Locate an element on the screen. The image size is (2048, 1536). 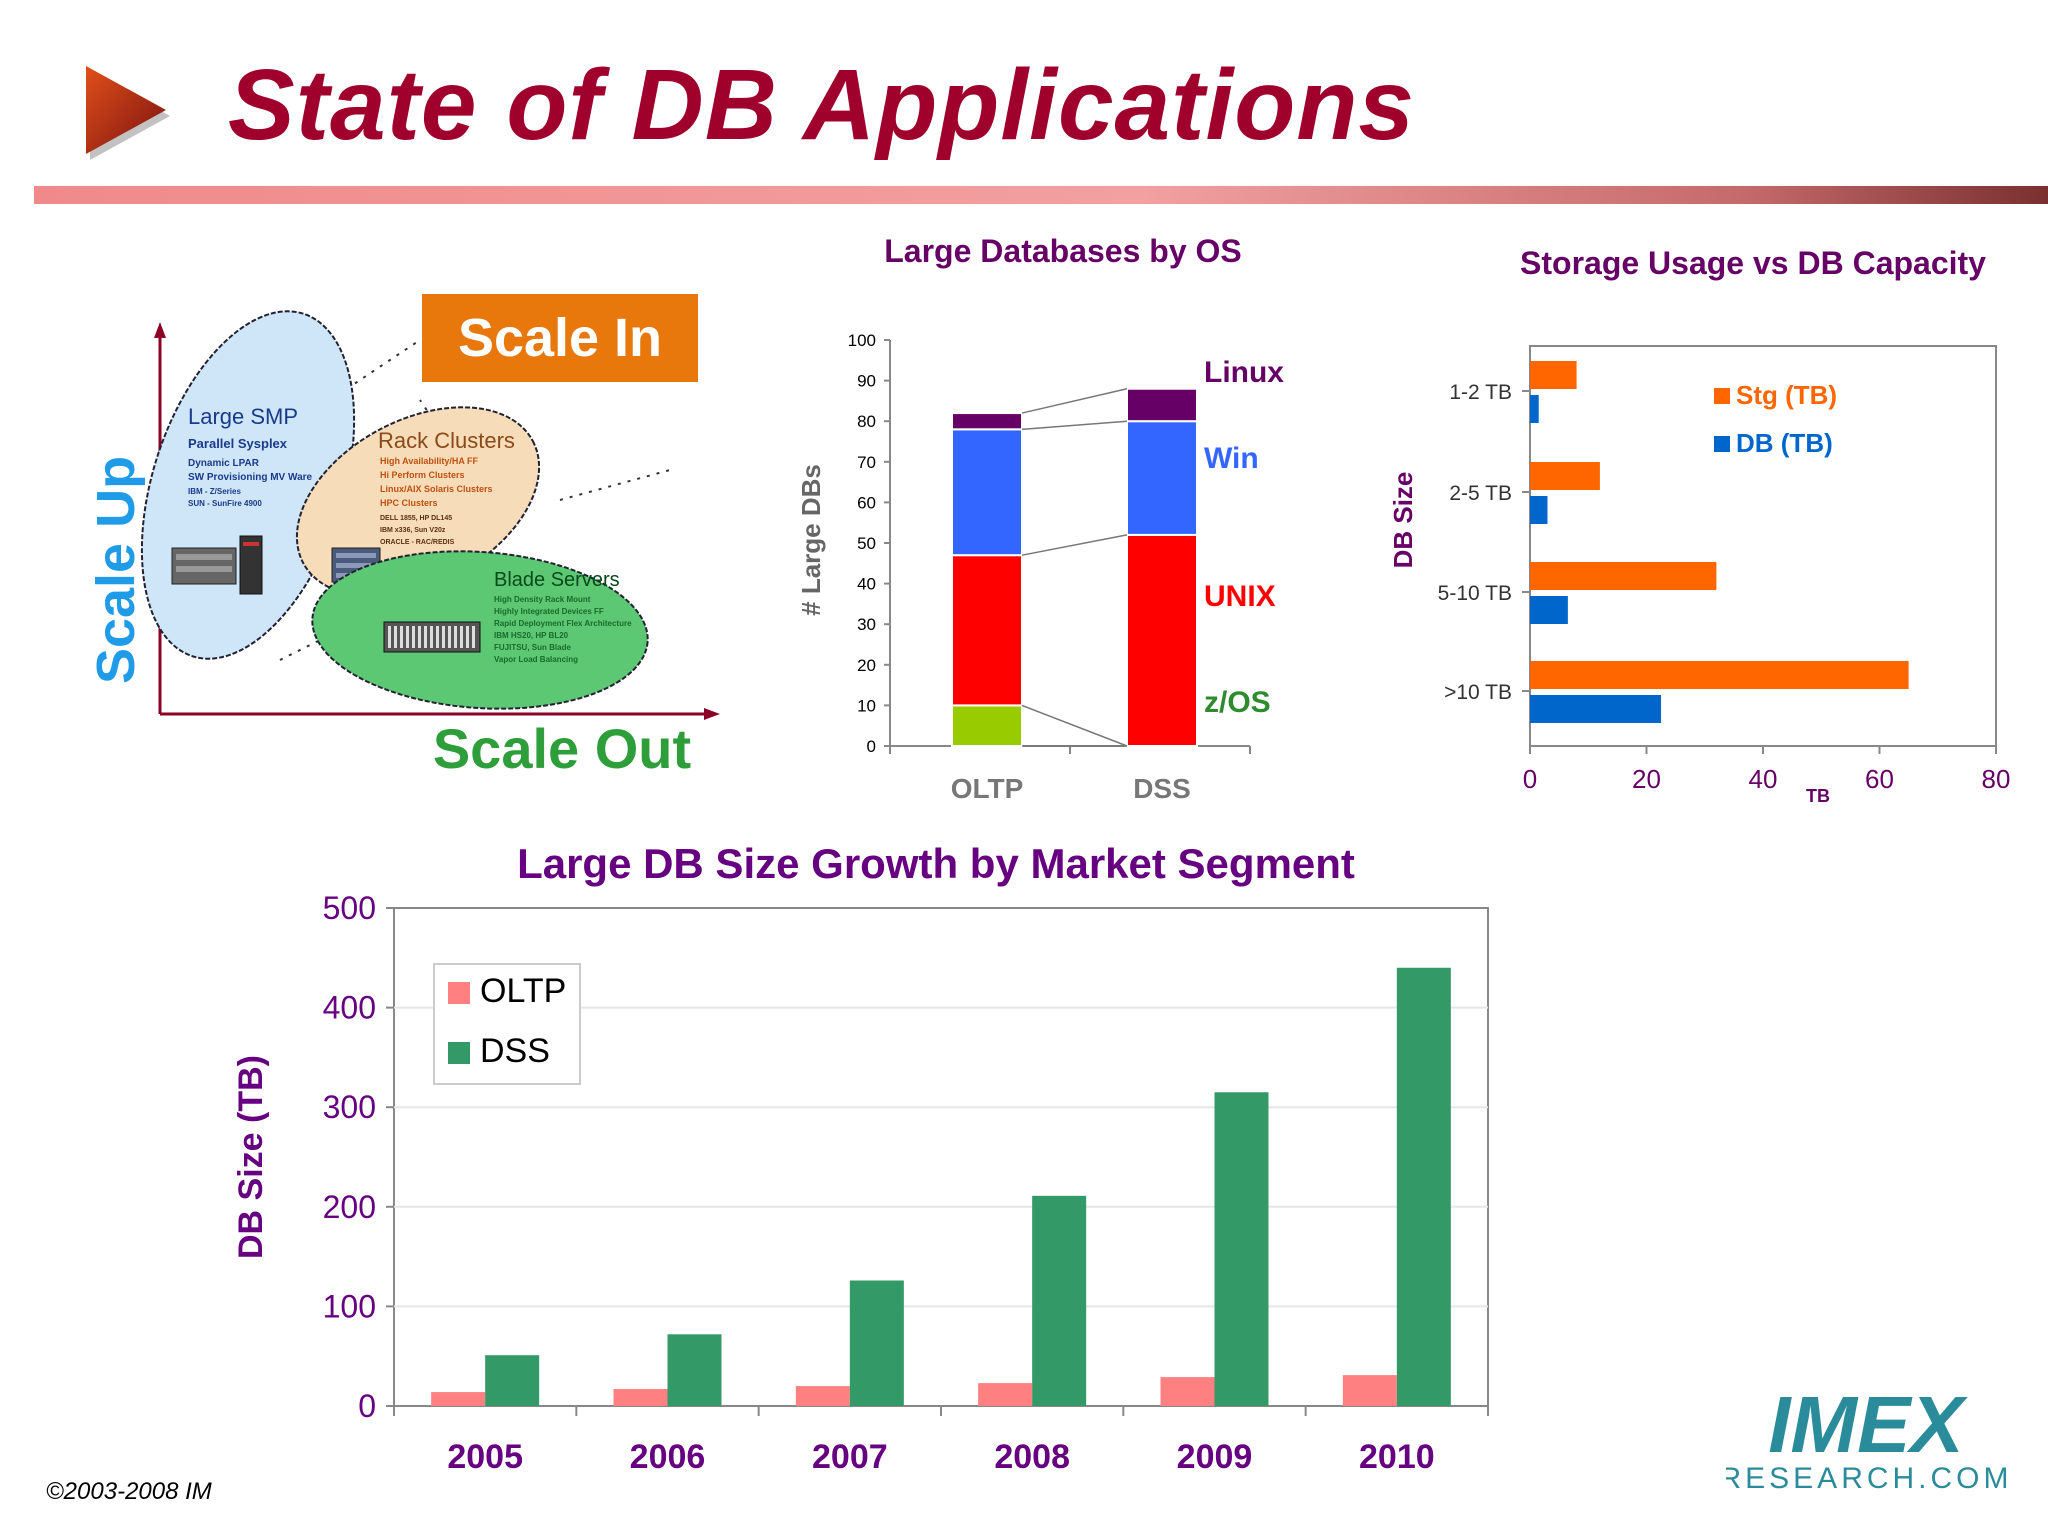
large-smp-line: SUN - SunFire 4900 is located at coordinates (225, 503).